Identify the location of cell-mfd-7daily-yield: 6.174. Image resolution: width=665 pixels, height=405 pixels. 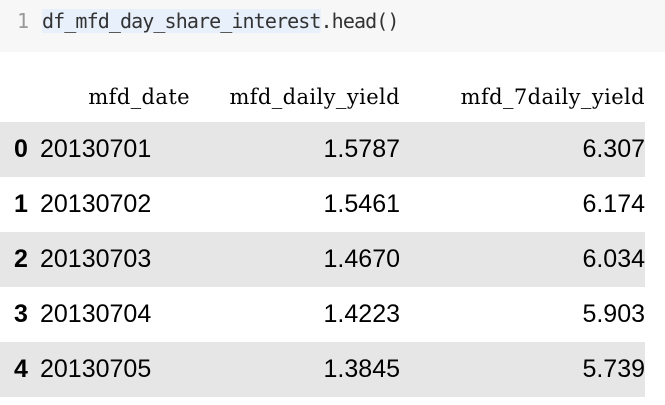
(613, 204).